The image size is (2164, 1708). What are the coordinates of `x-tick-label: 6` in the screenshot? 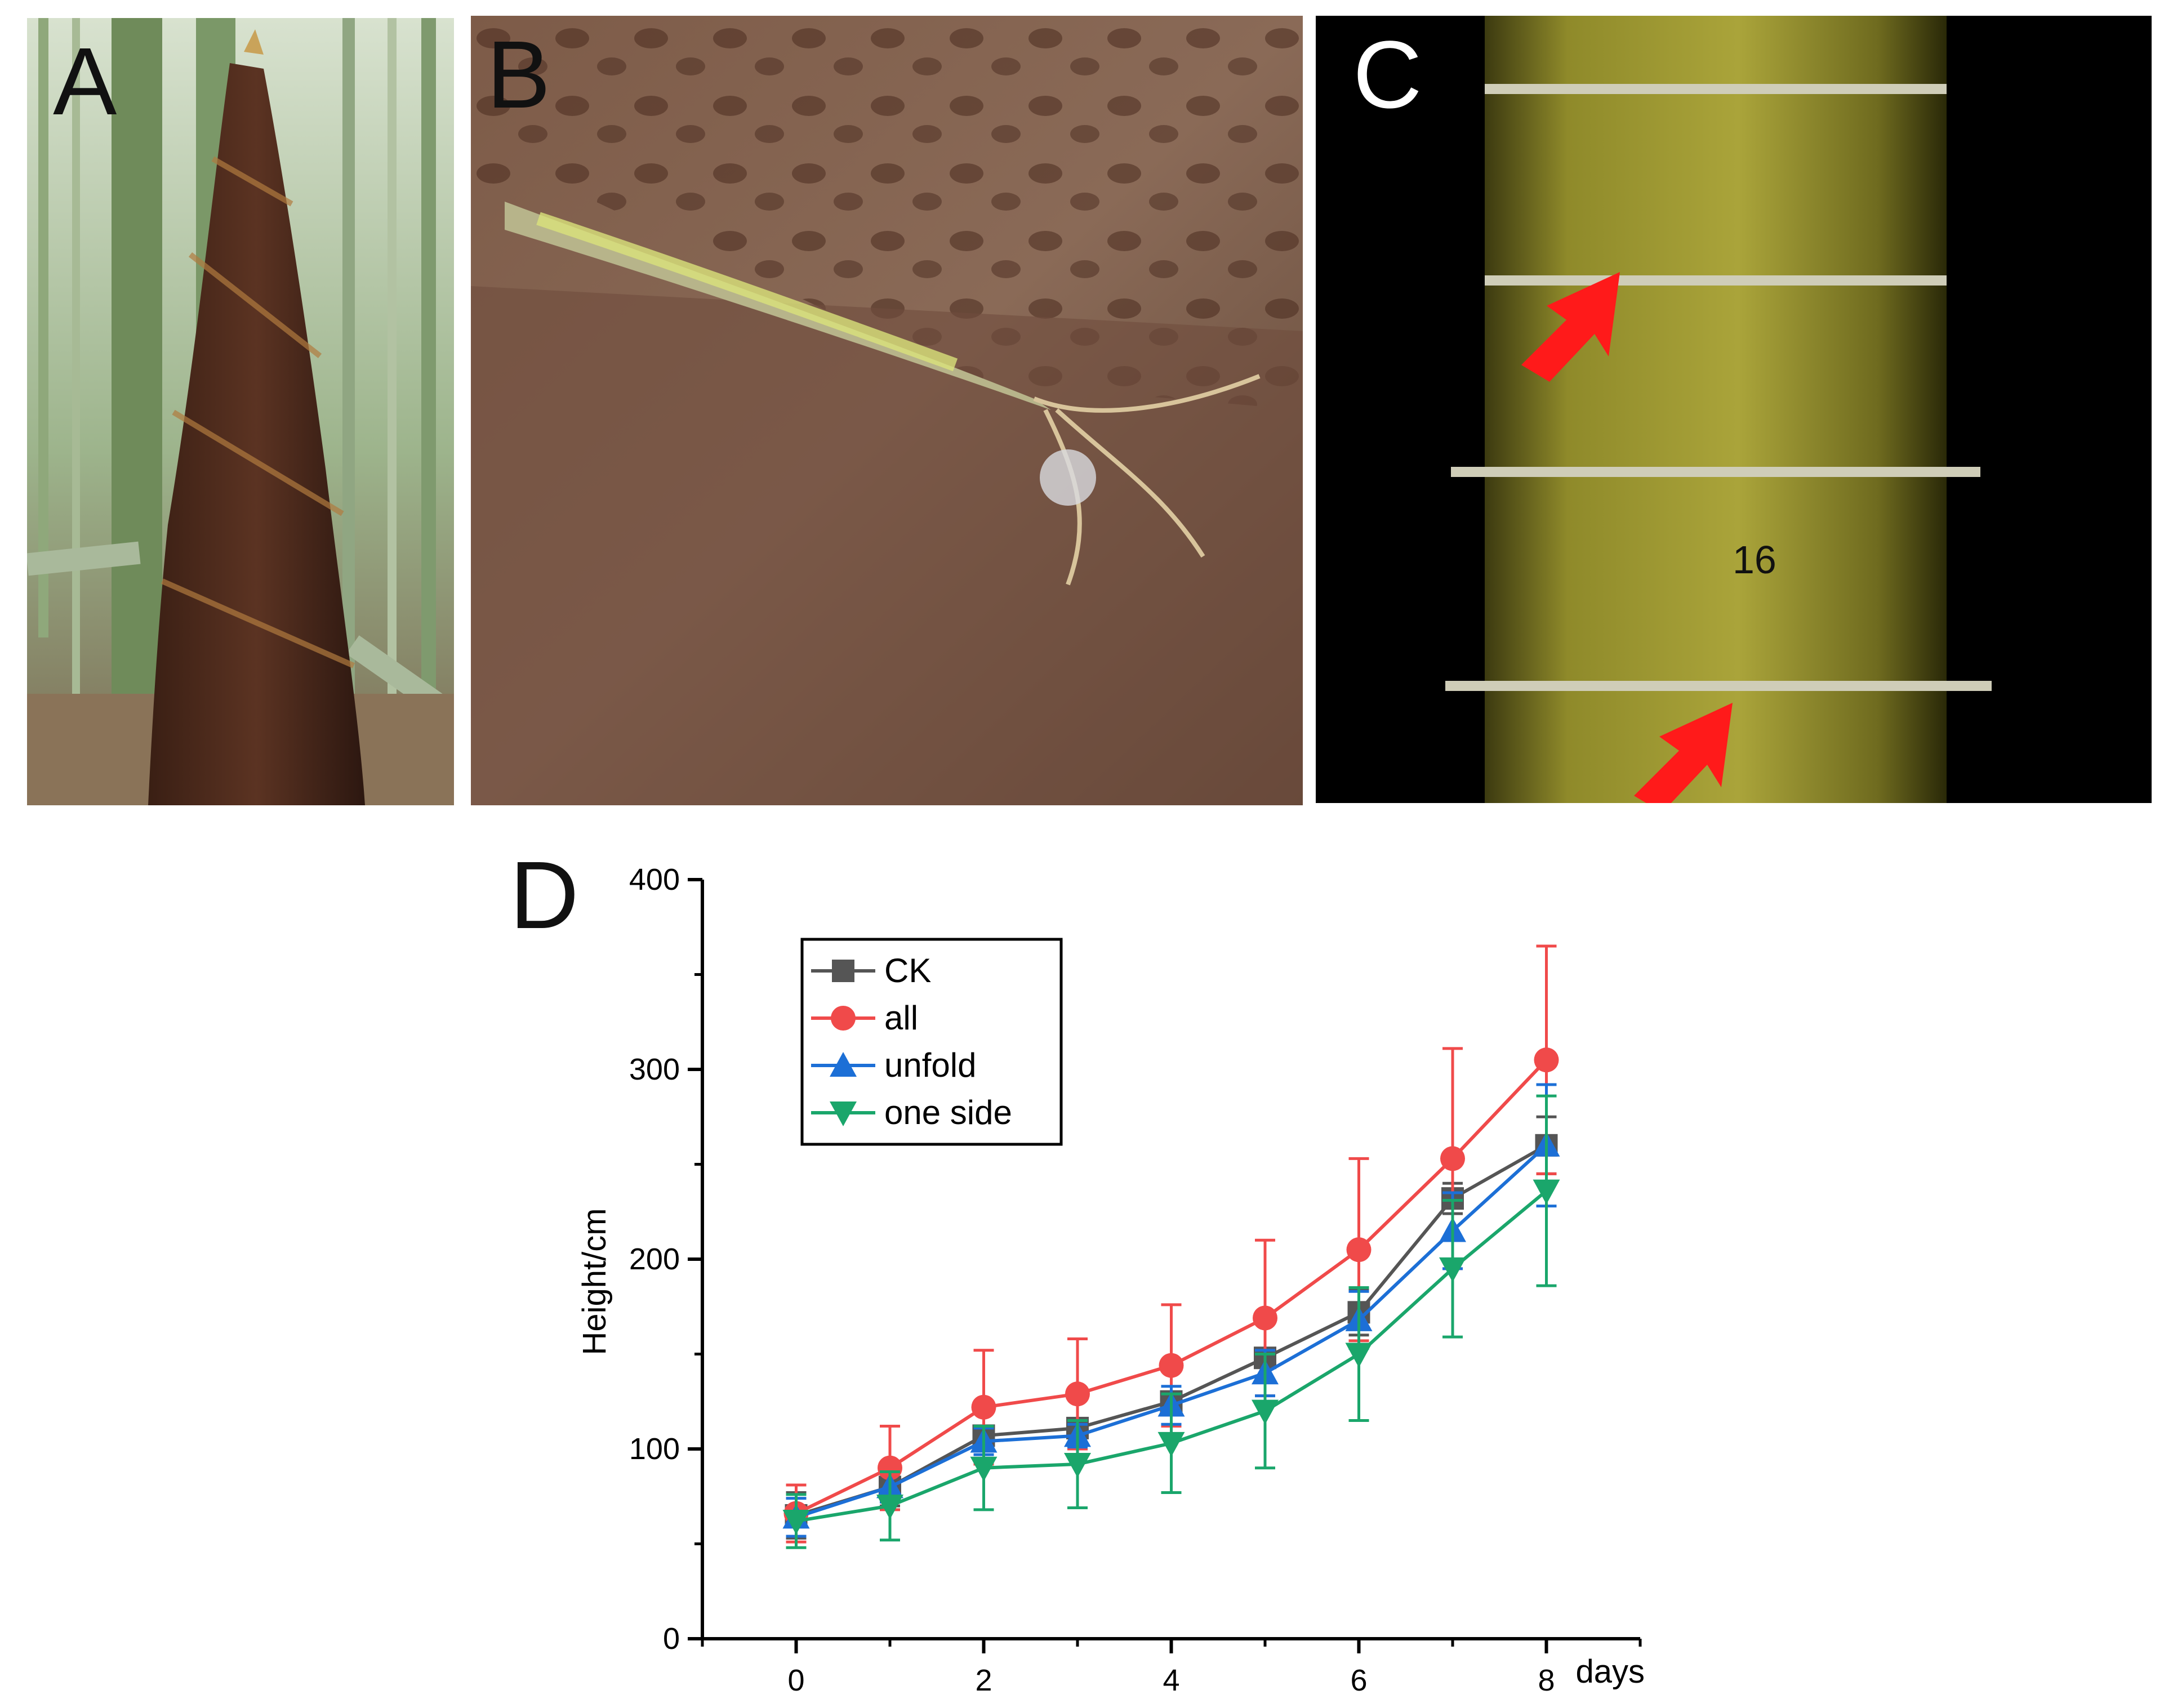 It's located at (1358, 1680).